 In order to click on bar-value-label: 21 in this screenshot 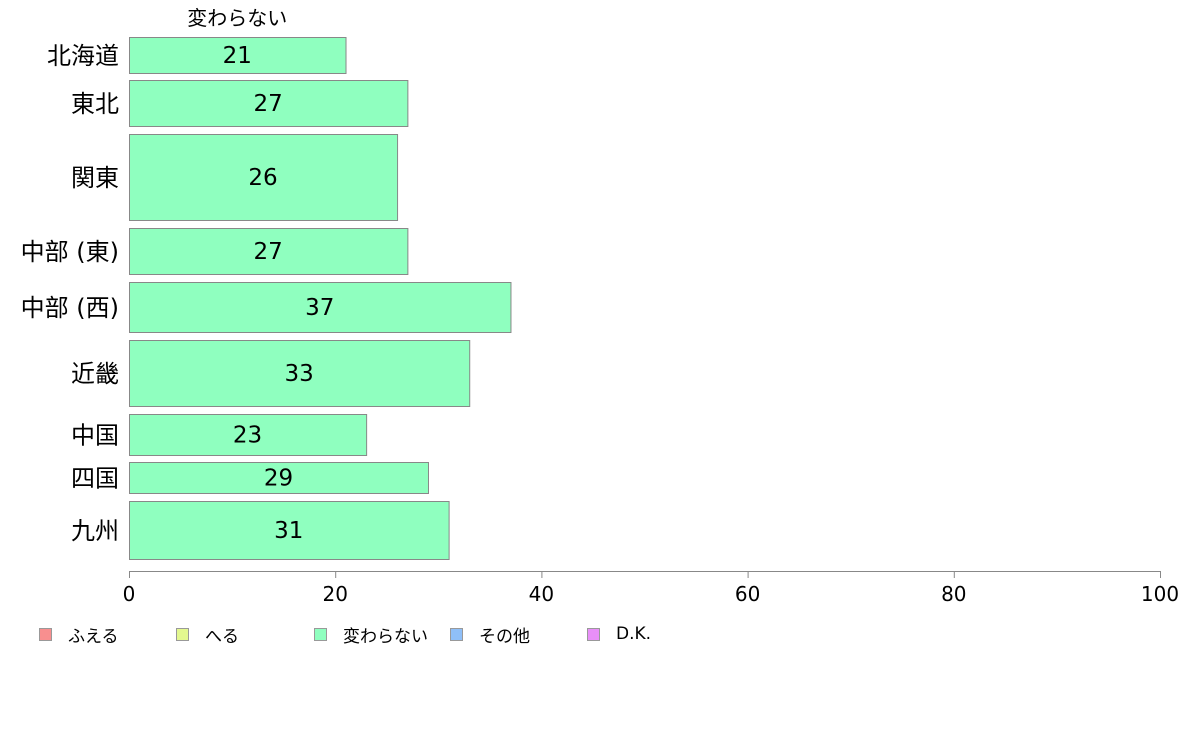, I will do `click(237, 56)`.